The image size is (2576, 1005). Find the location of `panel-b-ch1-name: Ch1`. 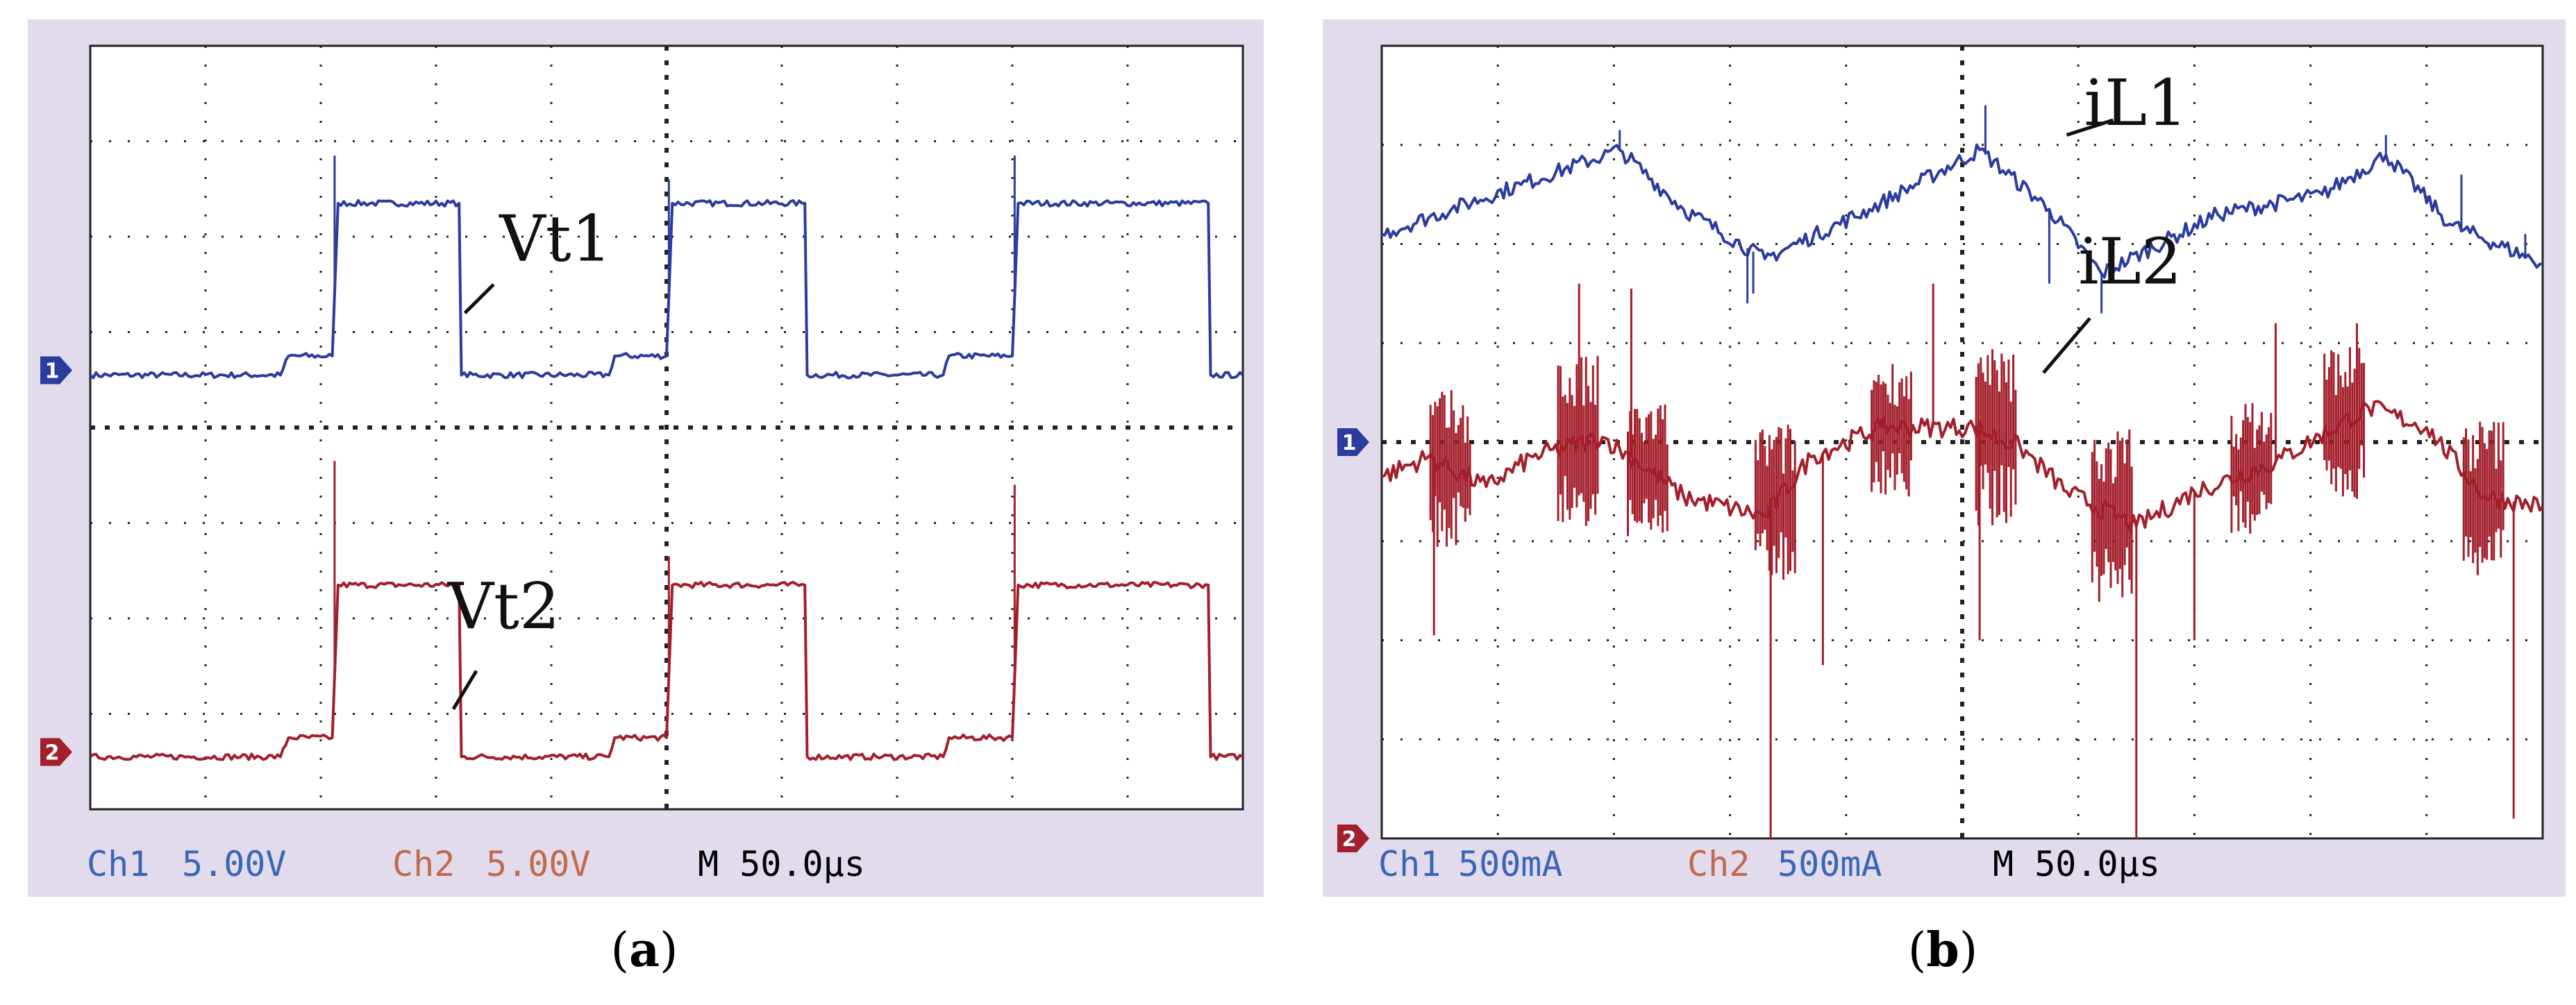

panel-b-ch1-name: Ch1 is located at coordinates (1409, 864).